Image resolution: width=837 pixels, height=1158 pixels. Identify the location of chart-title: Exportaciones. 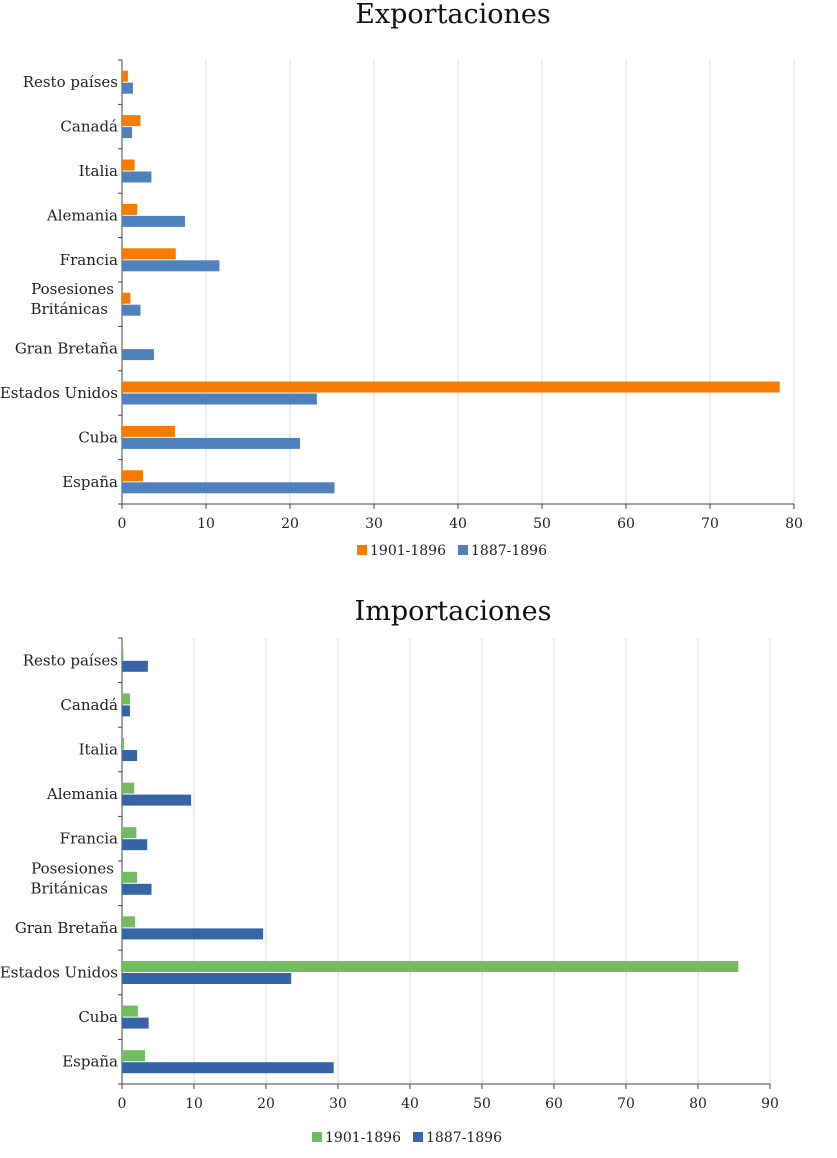
(453, 15).